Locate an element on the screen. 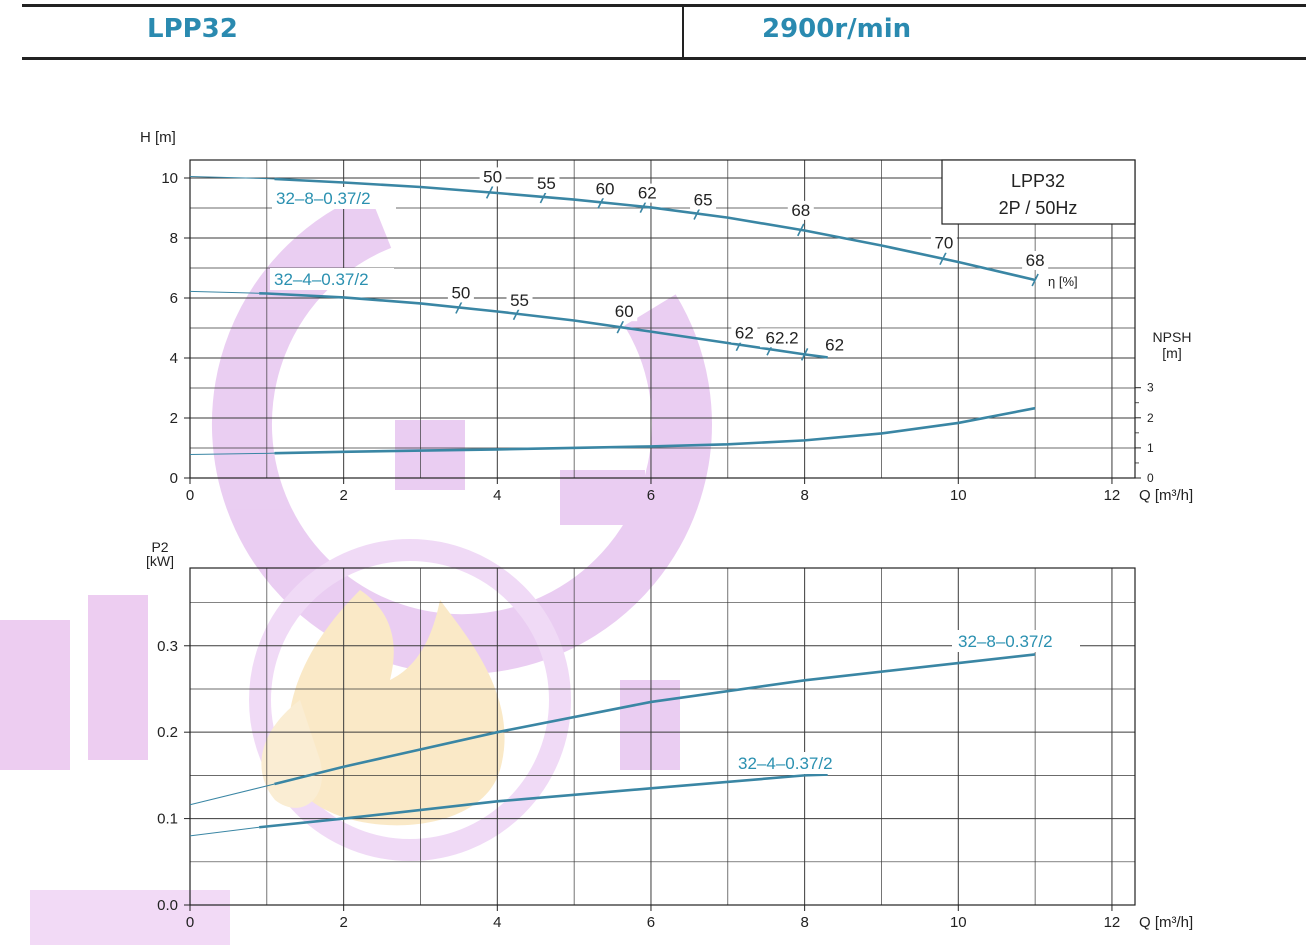 The height and width of the screenshot is (945, 1306). y-axis-label: [kW] is located at coordinates (160, 561).